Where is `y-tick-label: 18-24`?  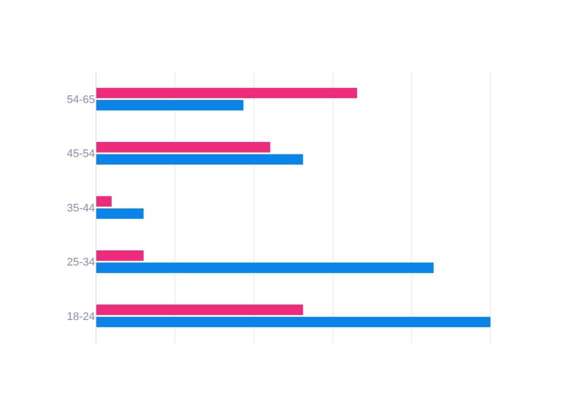
y-tick-label: 18-24 is located at coordinates (80, 316).